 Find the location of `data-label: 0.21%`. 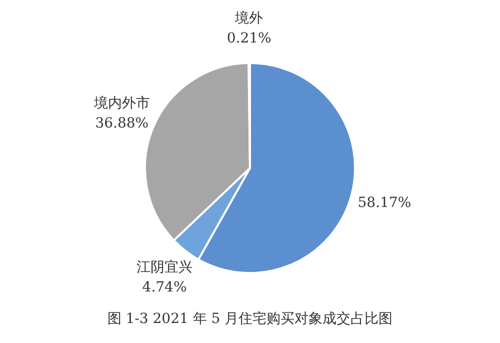

data-label: 0.21% is located at coordinates (249, 38).